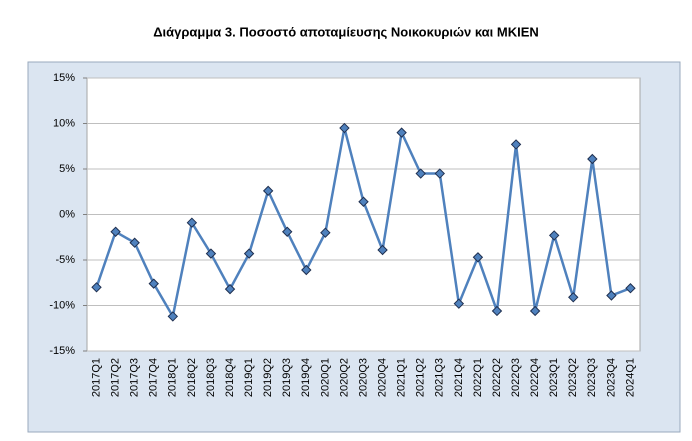 This screenshot has width=692, height=441. What do you see at coordinates (96, 377) in the screenshot?
I see `x-tick-label: 2017Q1` at bounding box center [96, 377].